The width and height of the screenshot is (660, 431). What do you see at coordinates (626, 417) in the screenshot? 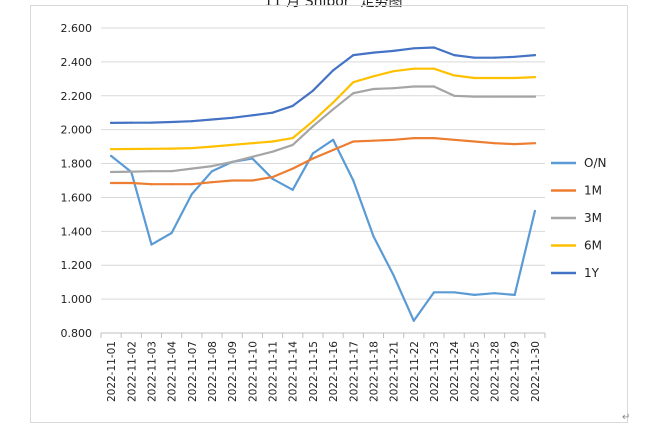
I see `paragraph-mark: ↵` at bounding box center [626, 417].